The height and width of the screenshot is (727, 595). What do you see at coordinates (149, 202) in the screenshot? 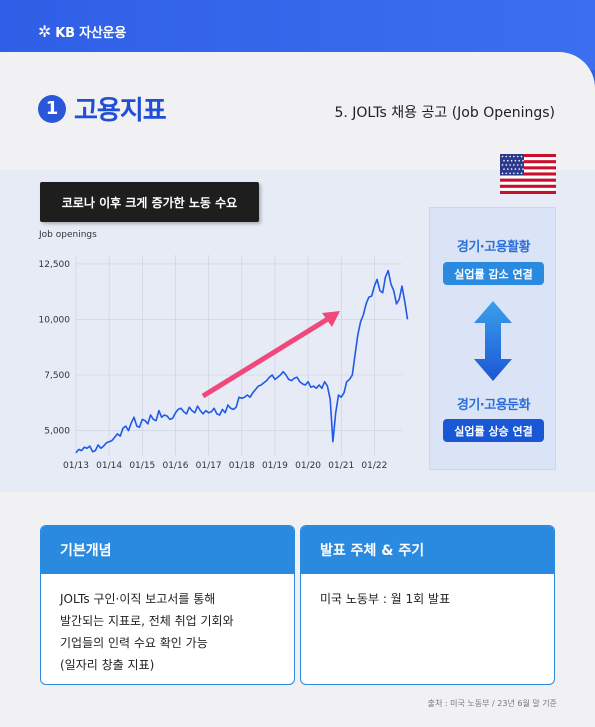
I see `chart-callout: 코로나 이후 크게 증가한 노동 수요` at bounding box center [149, 202].